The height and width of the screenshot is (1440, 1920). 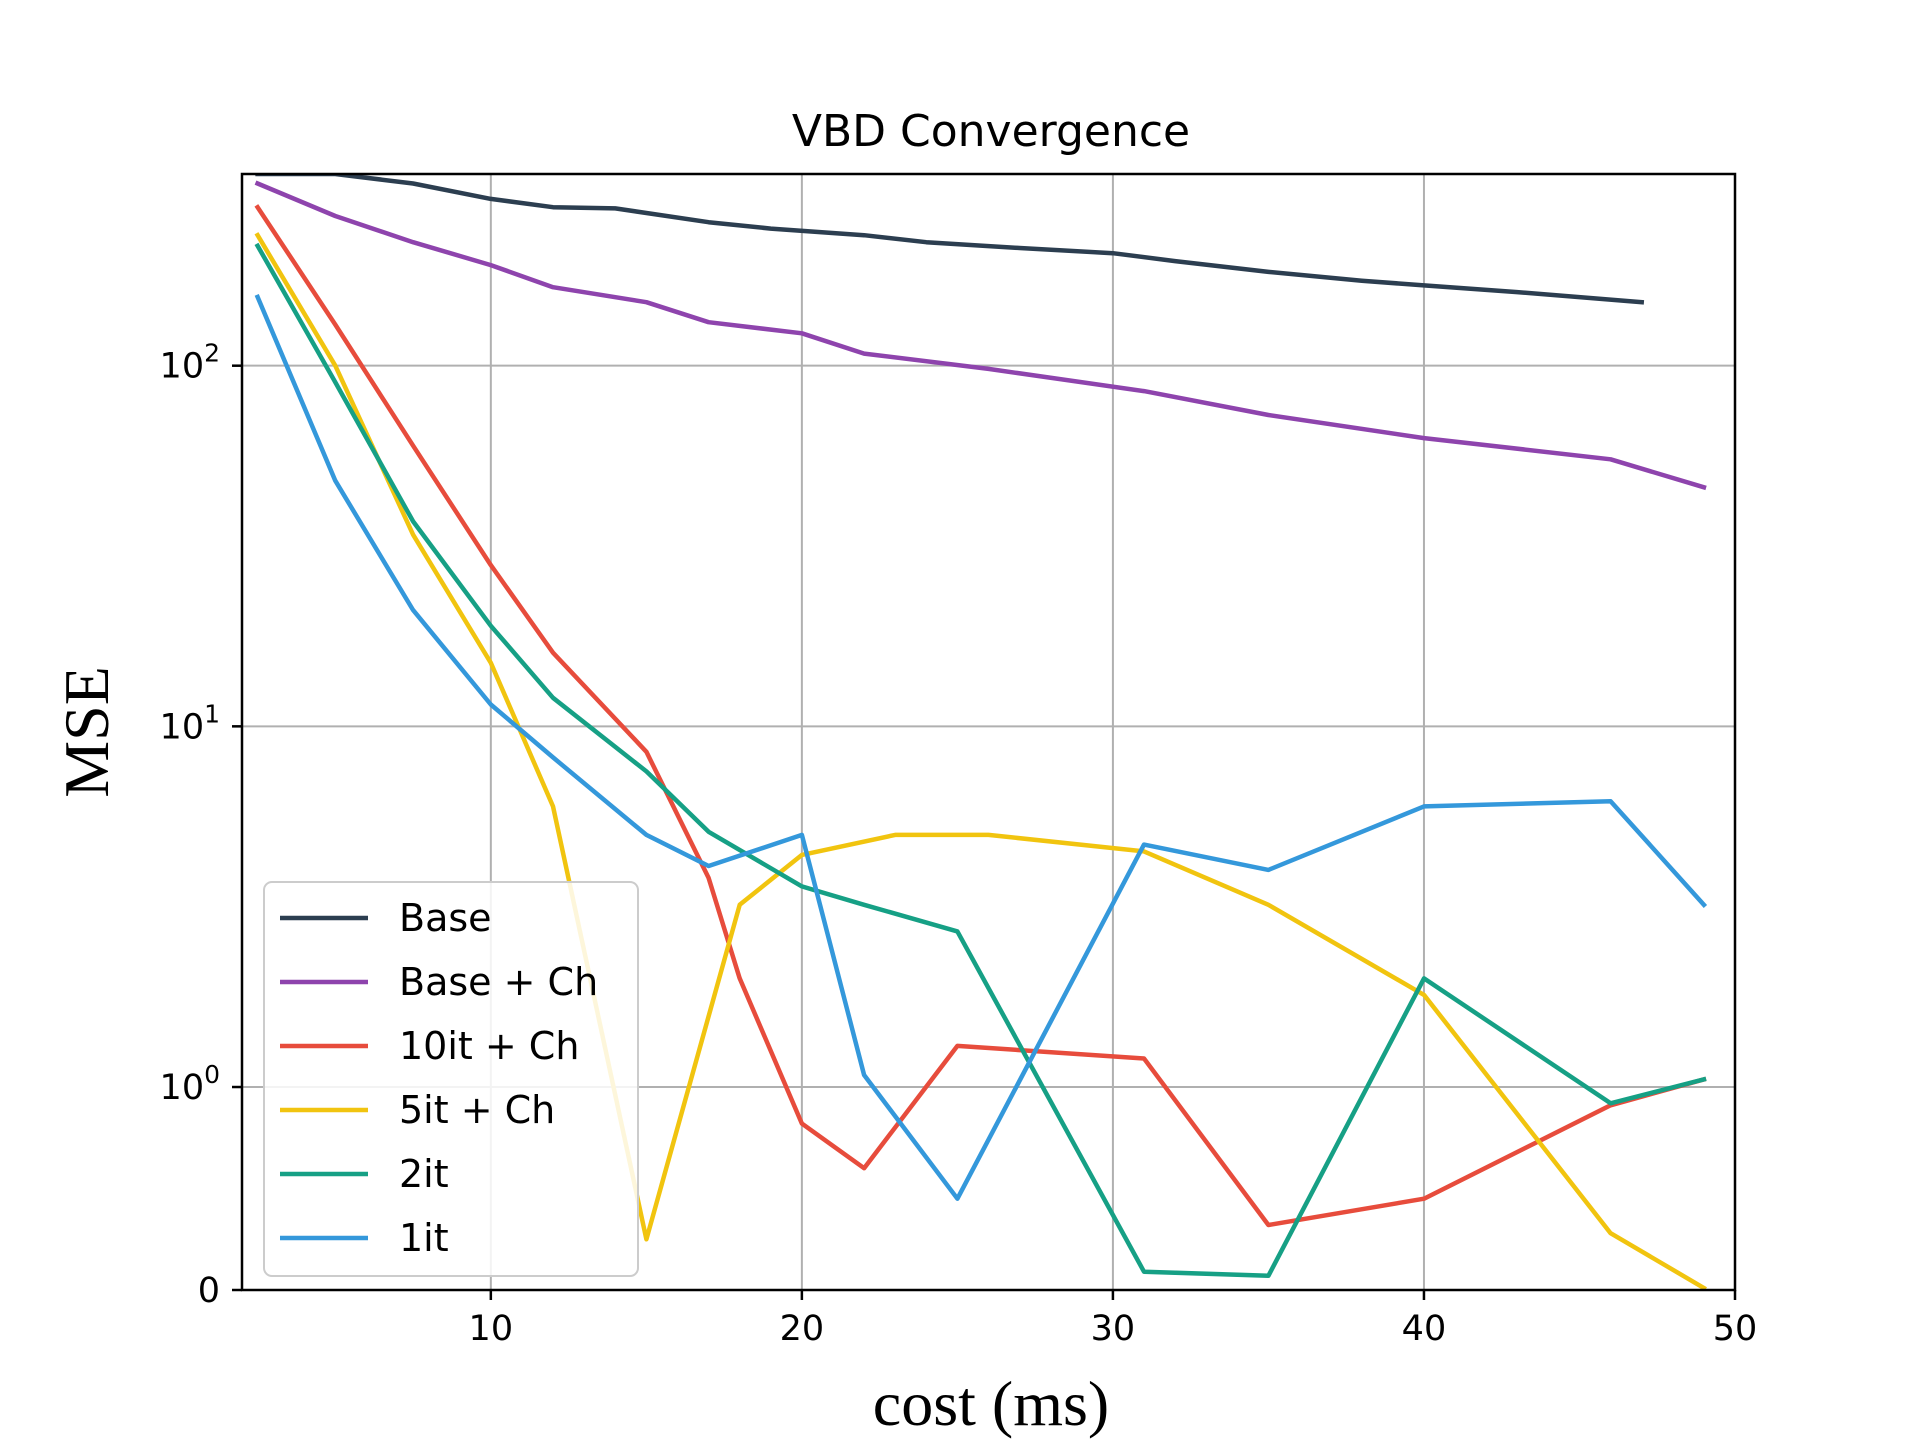 I want to click on y-tick-exponent: 2, so click(x=212, y=353).